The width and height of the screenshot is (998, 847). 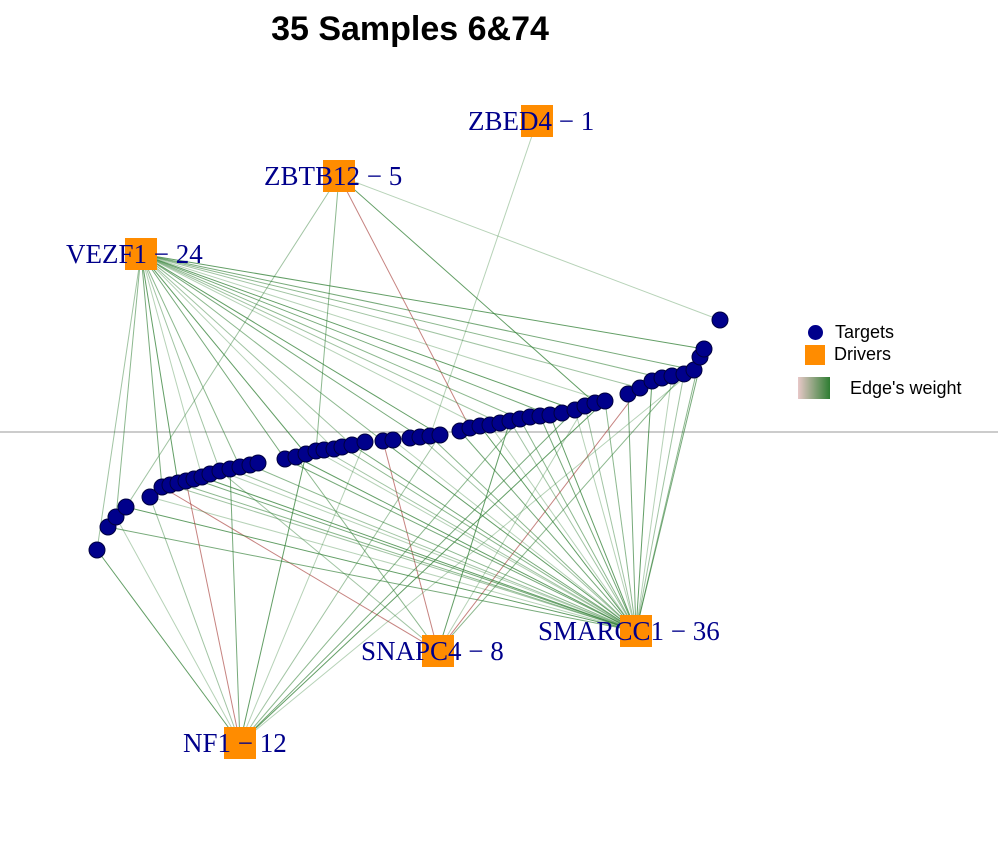 What do you see at coordinates (865, 332) in the screenshot?
I see `legend-targets-label: Targets` at bounding box center [865, 332].